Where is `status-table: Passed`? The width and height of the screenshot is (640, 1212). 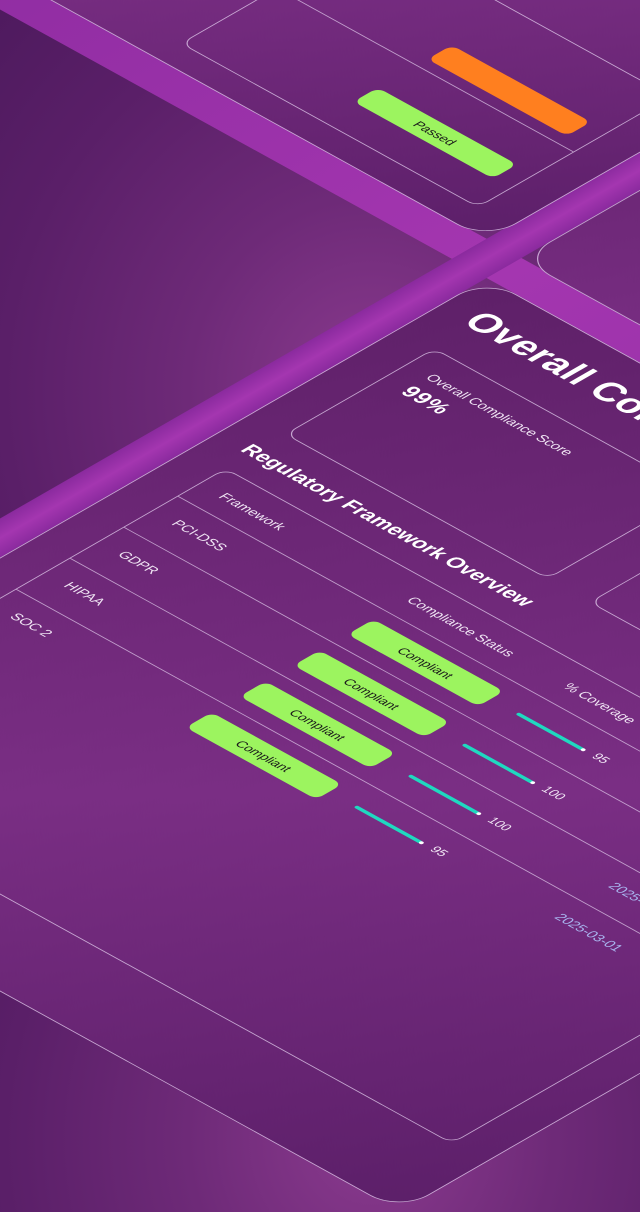
status-table: Passed is located at coordinates (410, 104).